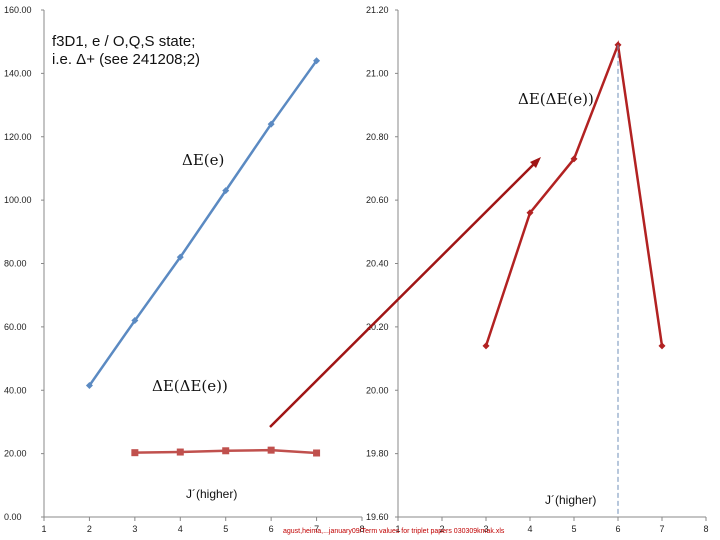  I want to click on right-x-axis-label: J´(higher), so click(570, 500).